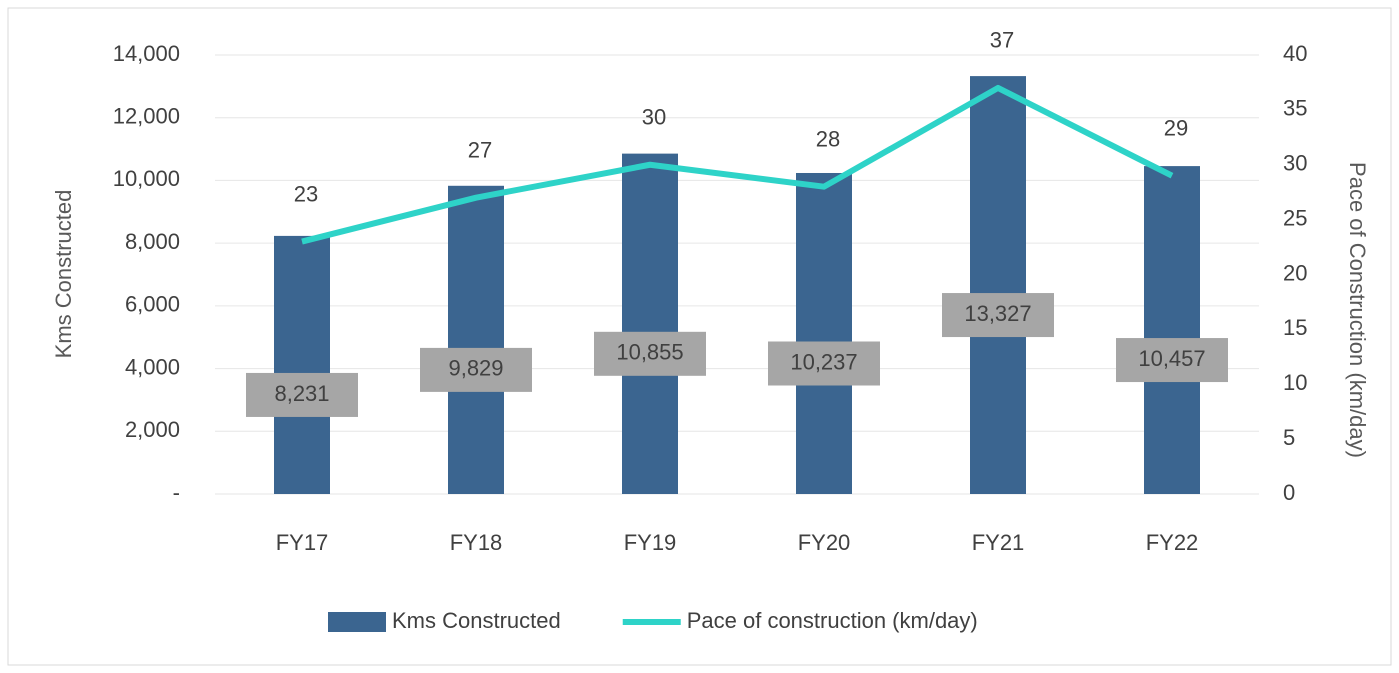  What do you see at coordinates (152, 304) in the screenshot?
I see `y-tick-label: 6,000` at bounding box center [152, 304].